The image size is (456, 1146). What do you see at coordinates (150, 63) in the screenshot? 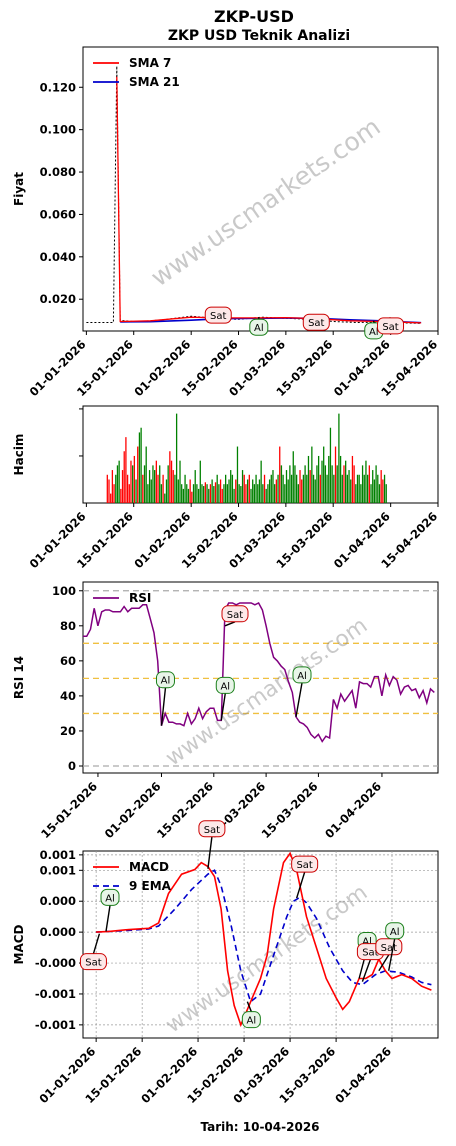
I see `price-legend-label: SMA 7` at bounding box center [150, 63].